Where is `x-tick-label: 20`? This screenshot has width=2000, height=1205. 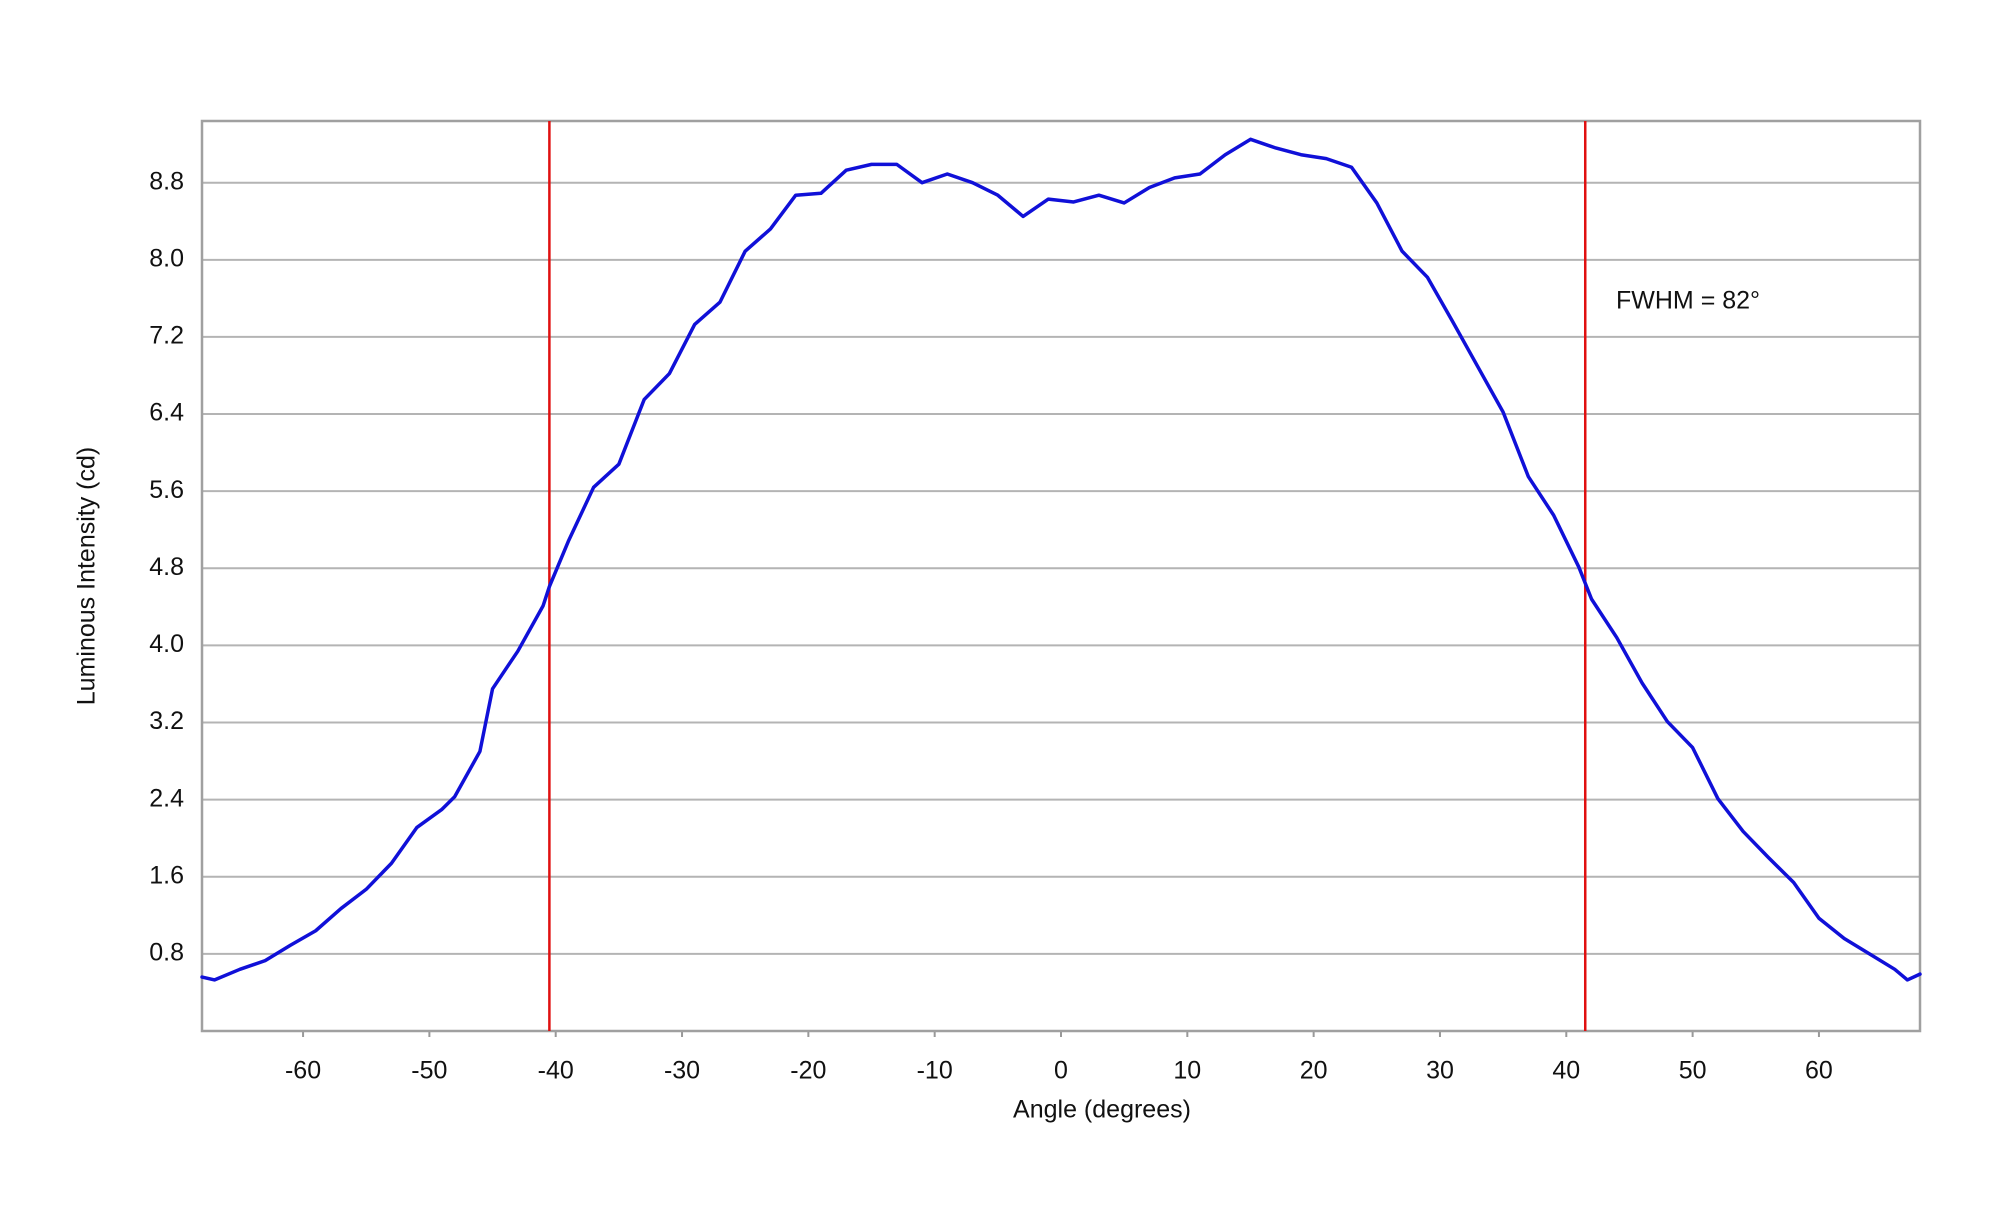
x-tick-label: 20 is located at coordinates (1314, 1071).